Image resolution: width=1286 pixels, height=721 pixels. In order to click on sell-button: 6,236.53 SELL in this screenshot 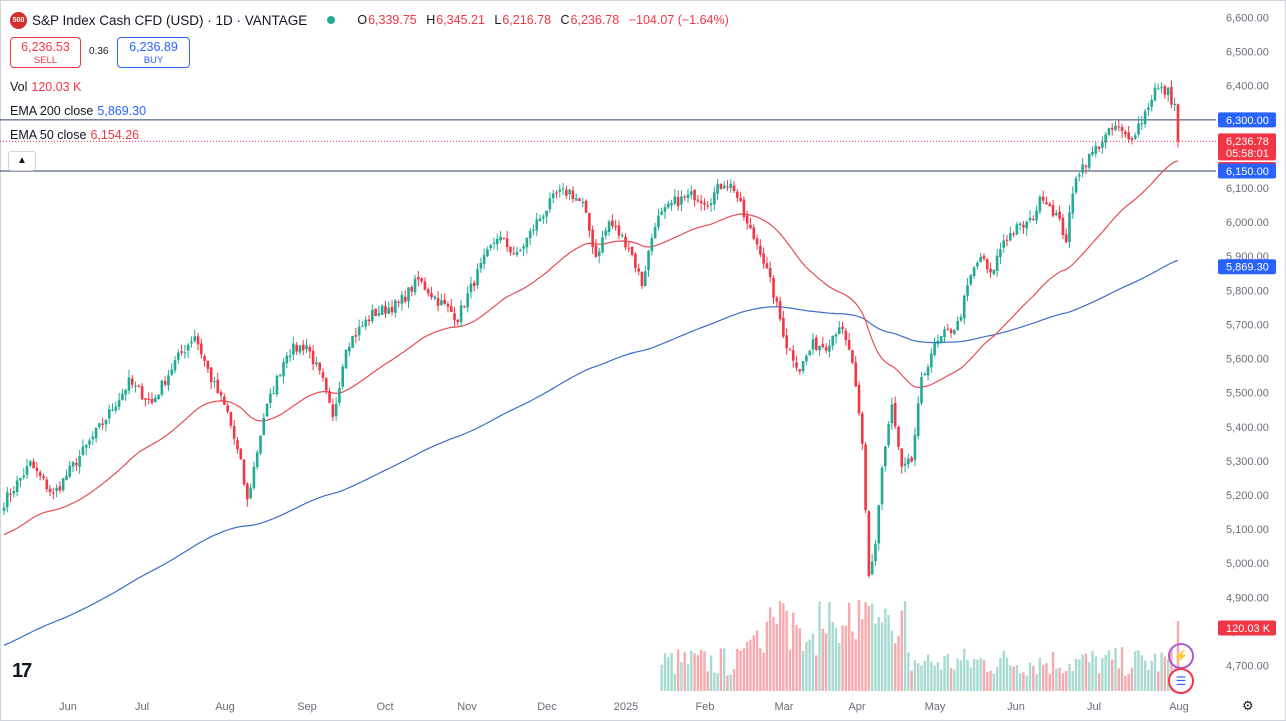, I will do `click(45, 52)`.